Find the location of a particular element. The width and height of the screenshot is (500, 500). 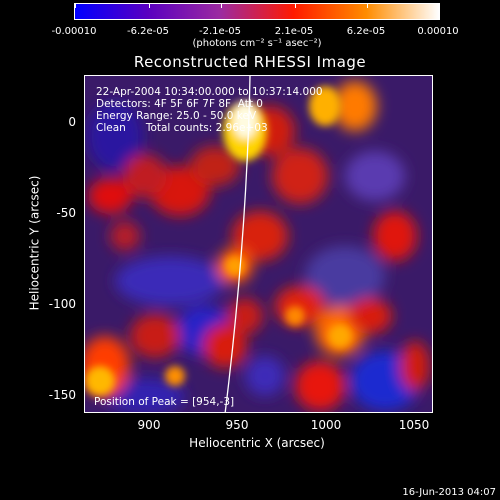

info-counts: Clean Total counts: 2.96e+03 is located at coordinates (182, 128).